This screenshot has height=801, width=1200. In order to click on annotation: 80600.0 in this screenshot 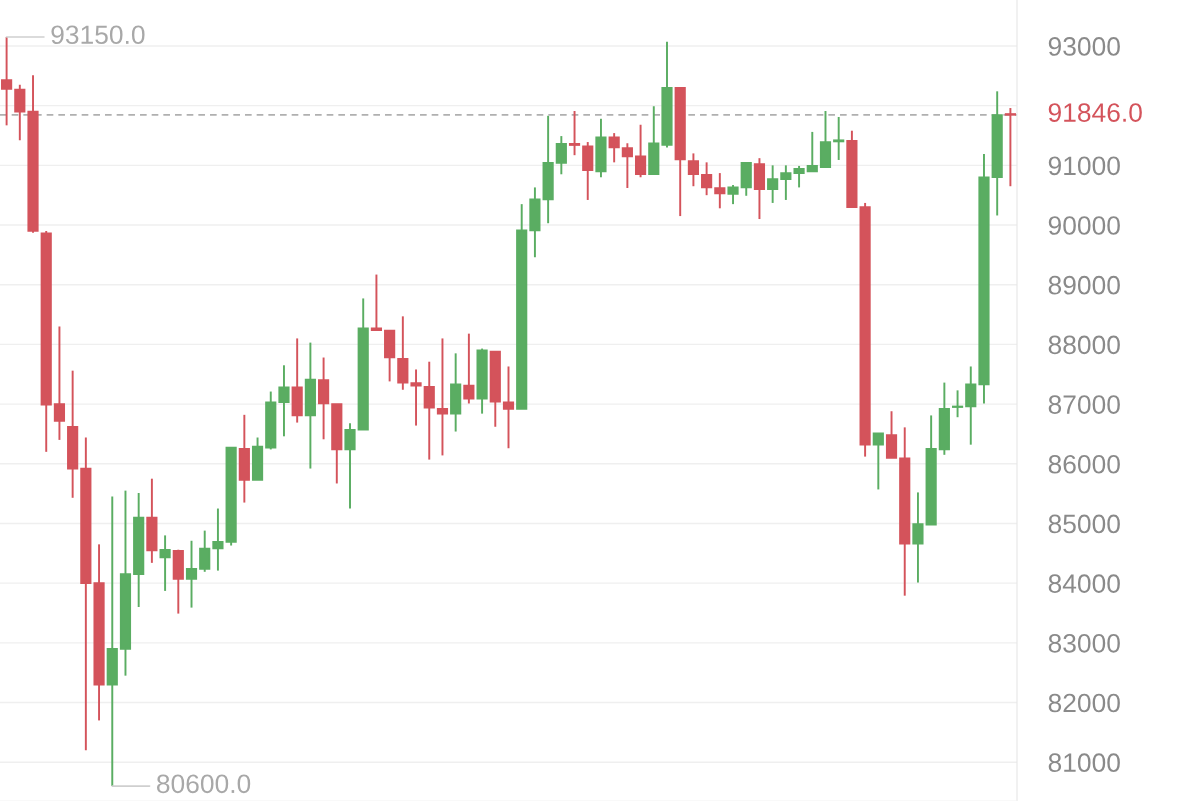, I will do `click(204, 784)`.